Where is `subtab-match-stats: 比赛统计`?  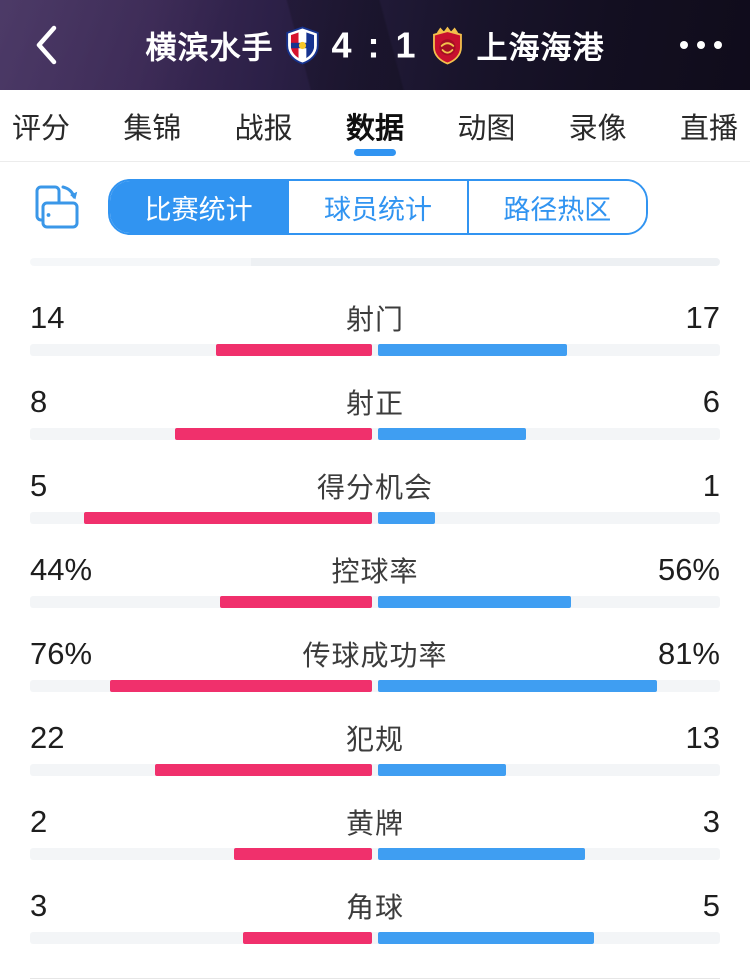
subtab-match-stats: 比赛统计 is located at coordinates (199, 207).